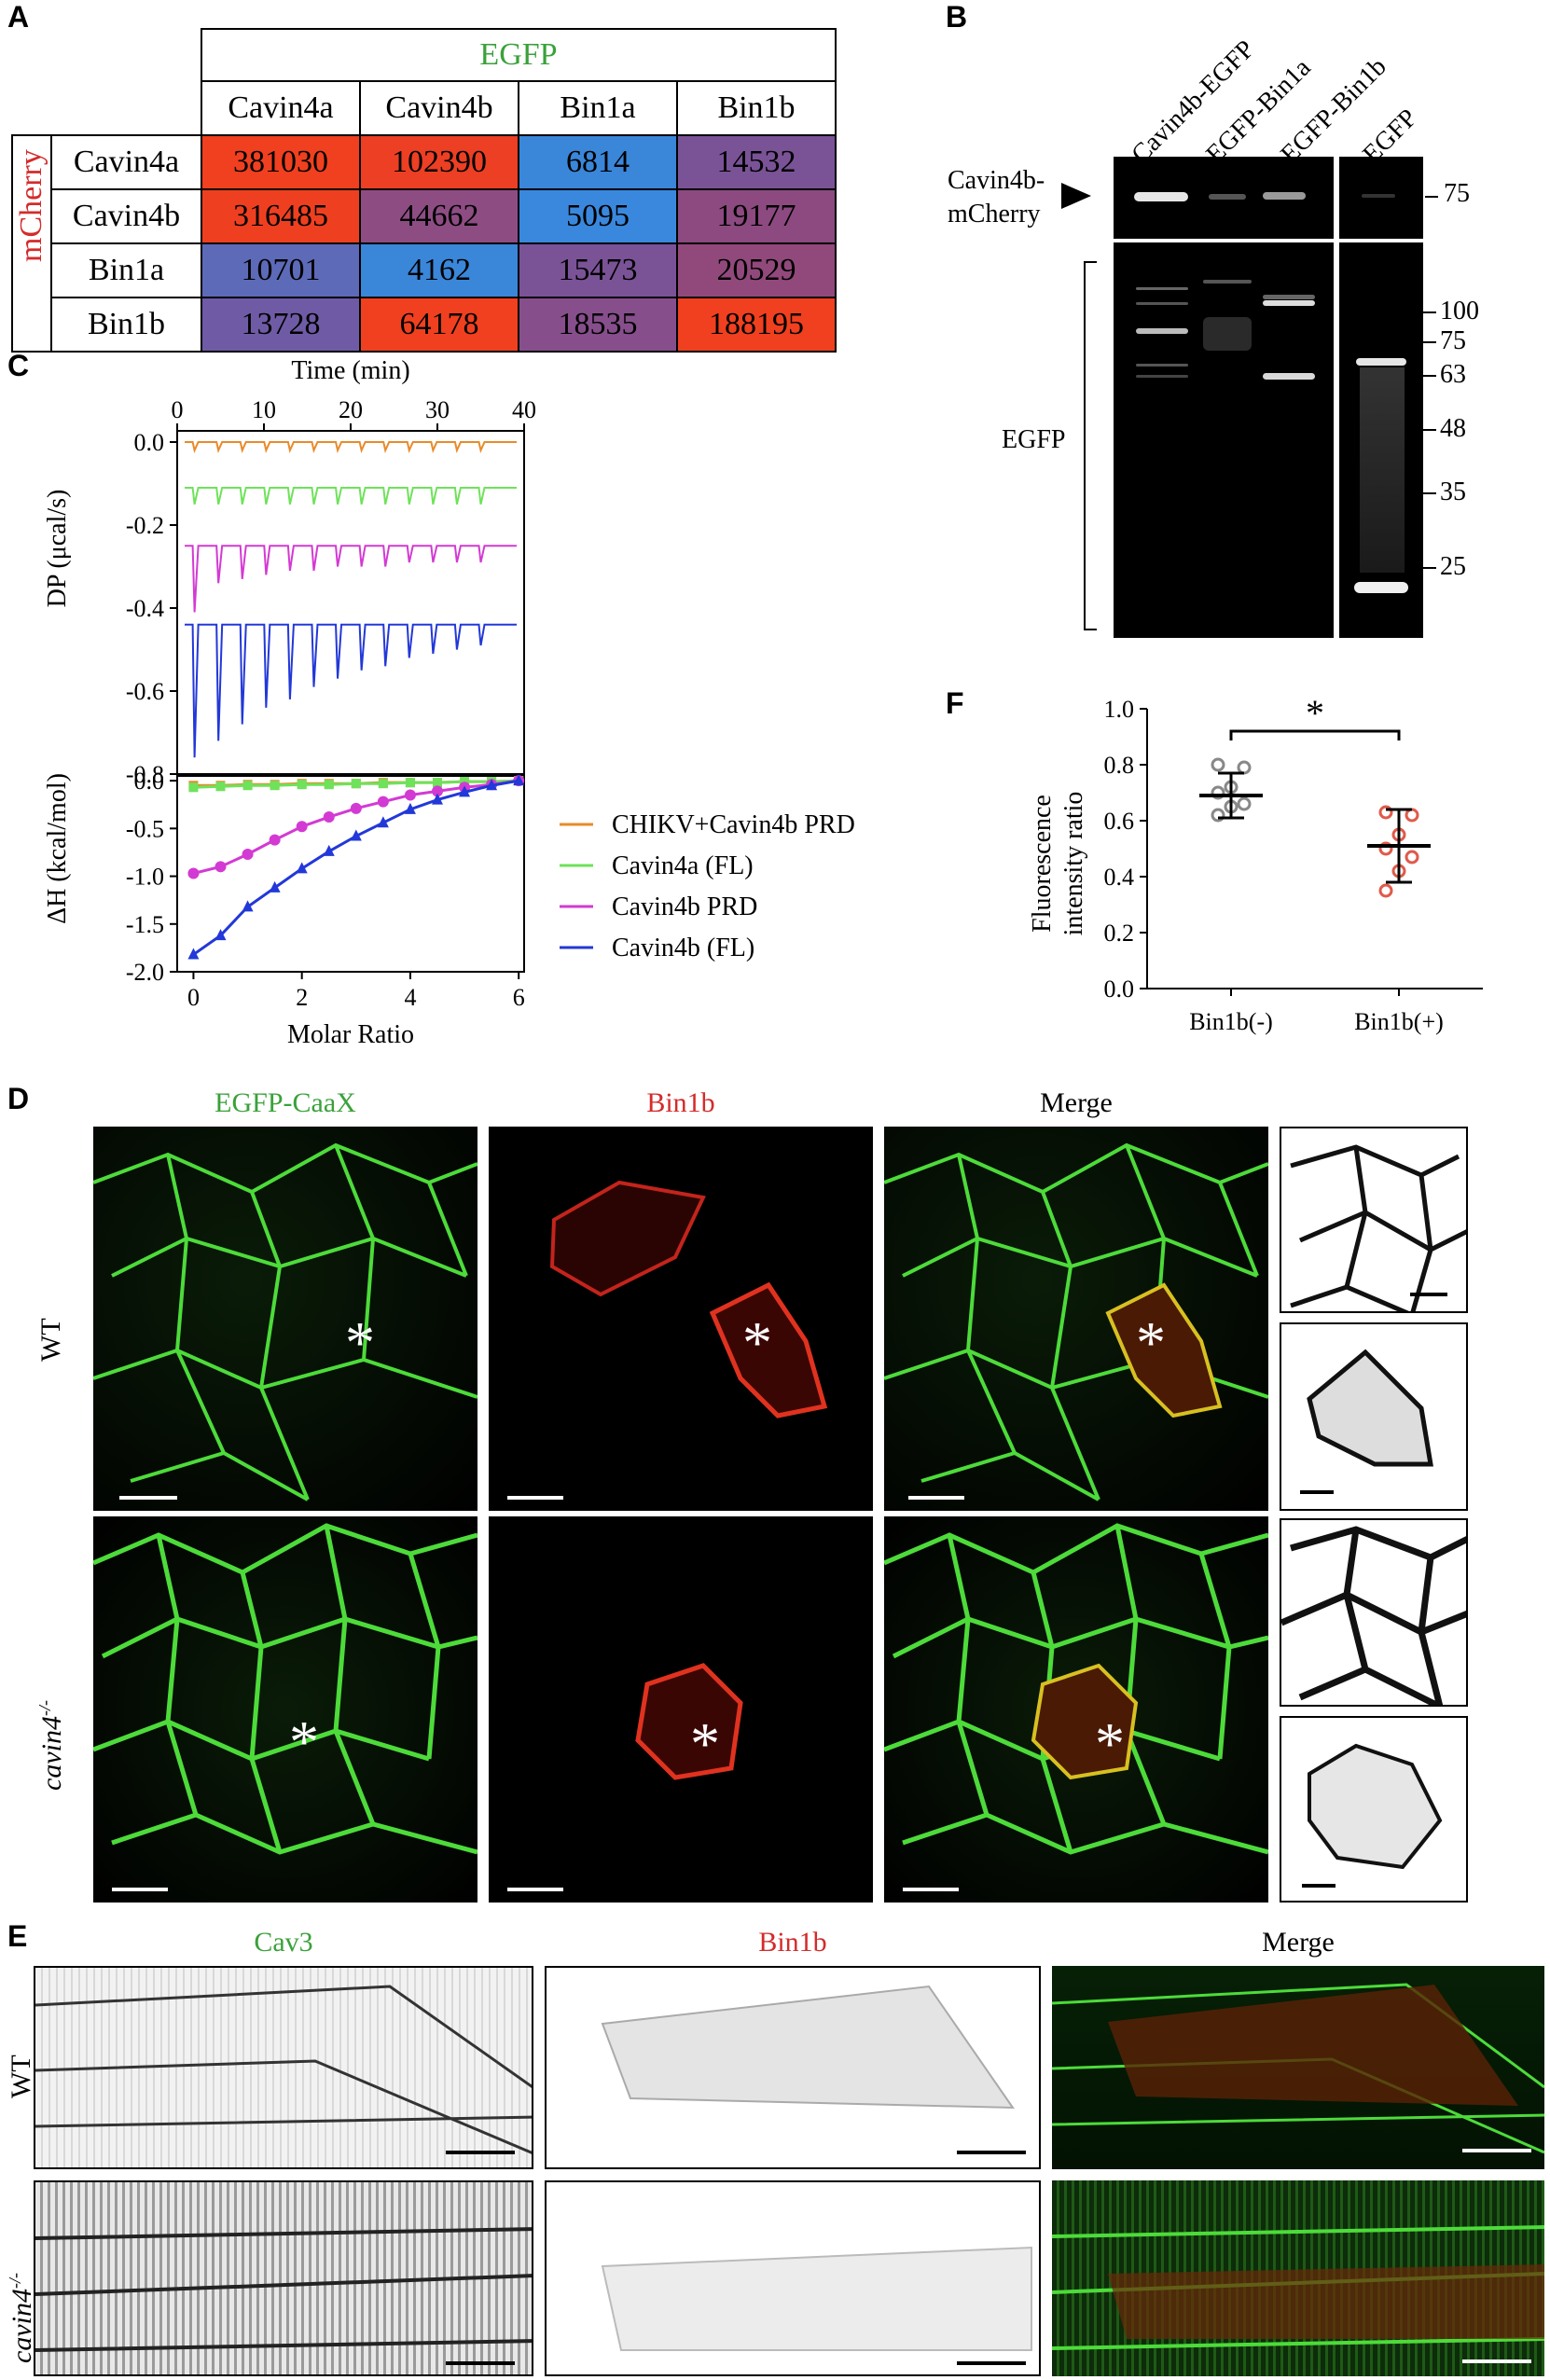  Describe the element at coordinates (281, 108) in the screenshot. I see `col-header: Cavin4a` at that location.